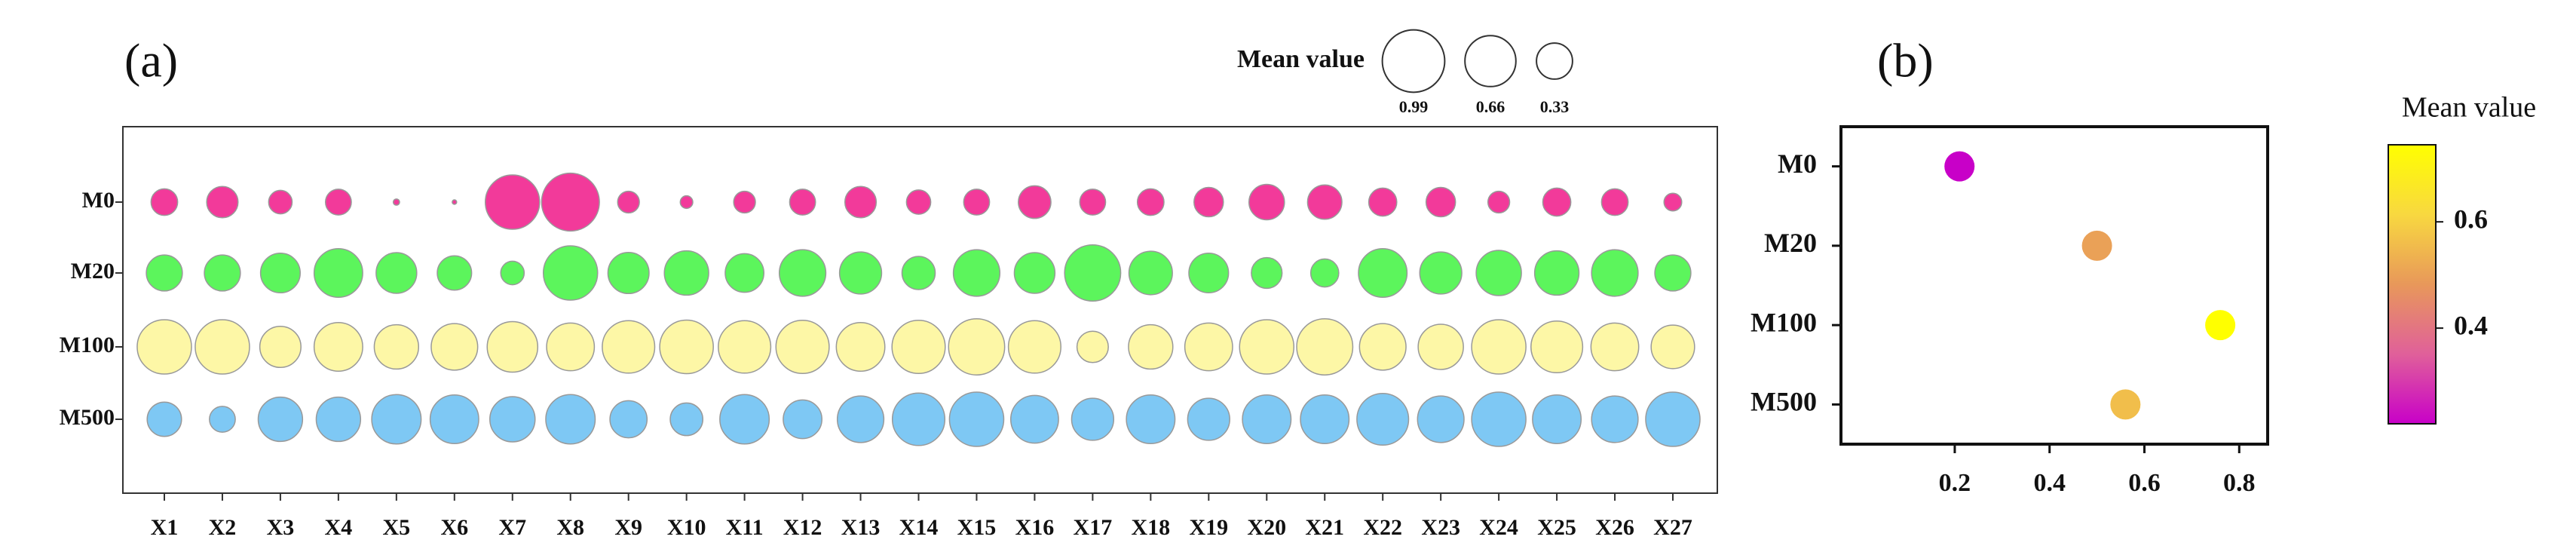  I want to click on colorbar-tick-label: 0.4, so click(2471, 325).